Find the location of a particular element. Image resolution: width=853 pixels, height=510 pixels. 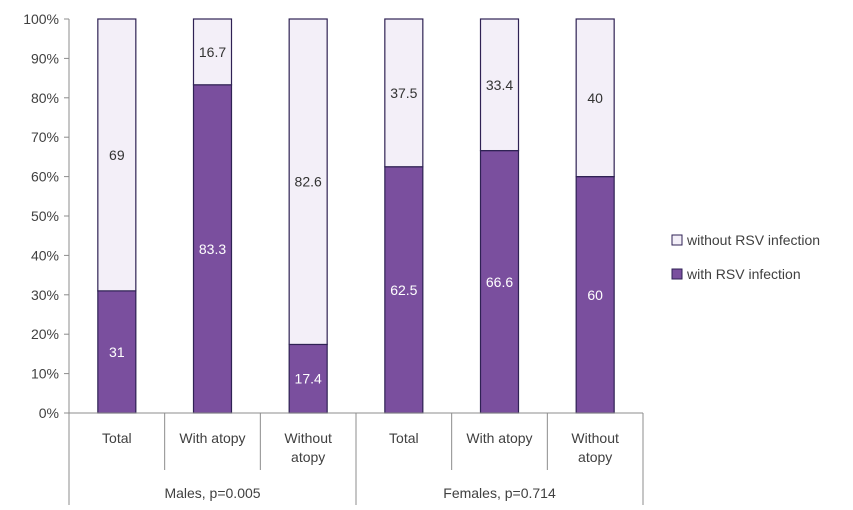

x-group-label: Males, p=0.005 is located at coordinates (212, 493).